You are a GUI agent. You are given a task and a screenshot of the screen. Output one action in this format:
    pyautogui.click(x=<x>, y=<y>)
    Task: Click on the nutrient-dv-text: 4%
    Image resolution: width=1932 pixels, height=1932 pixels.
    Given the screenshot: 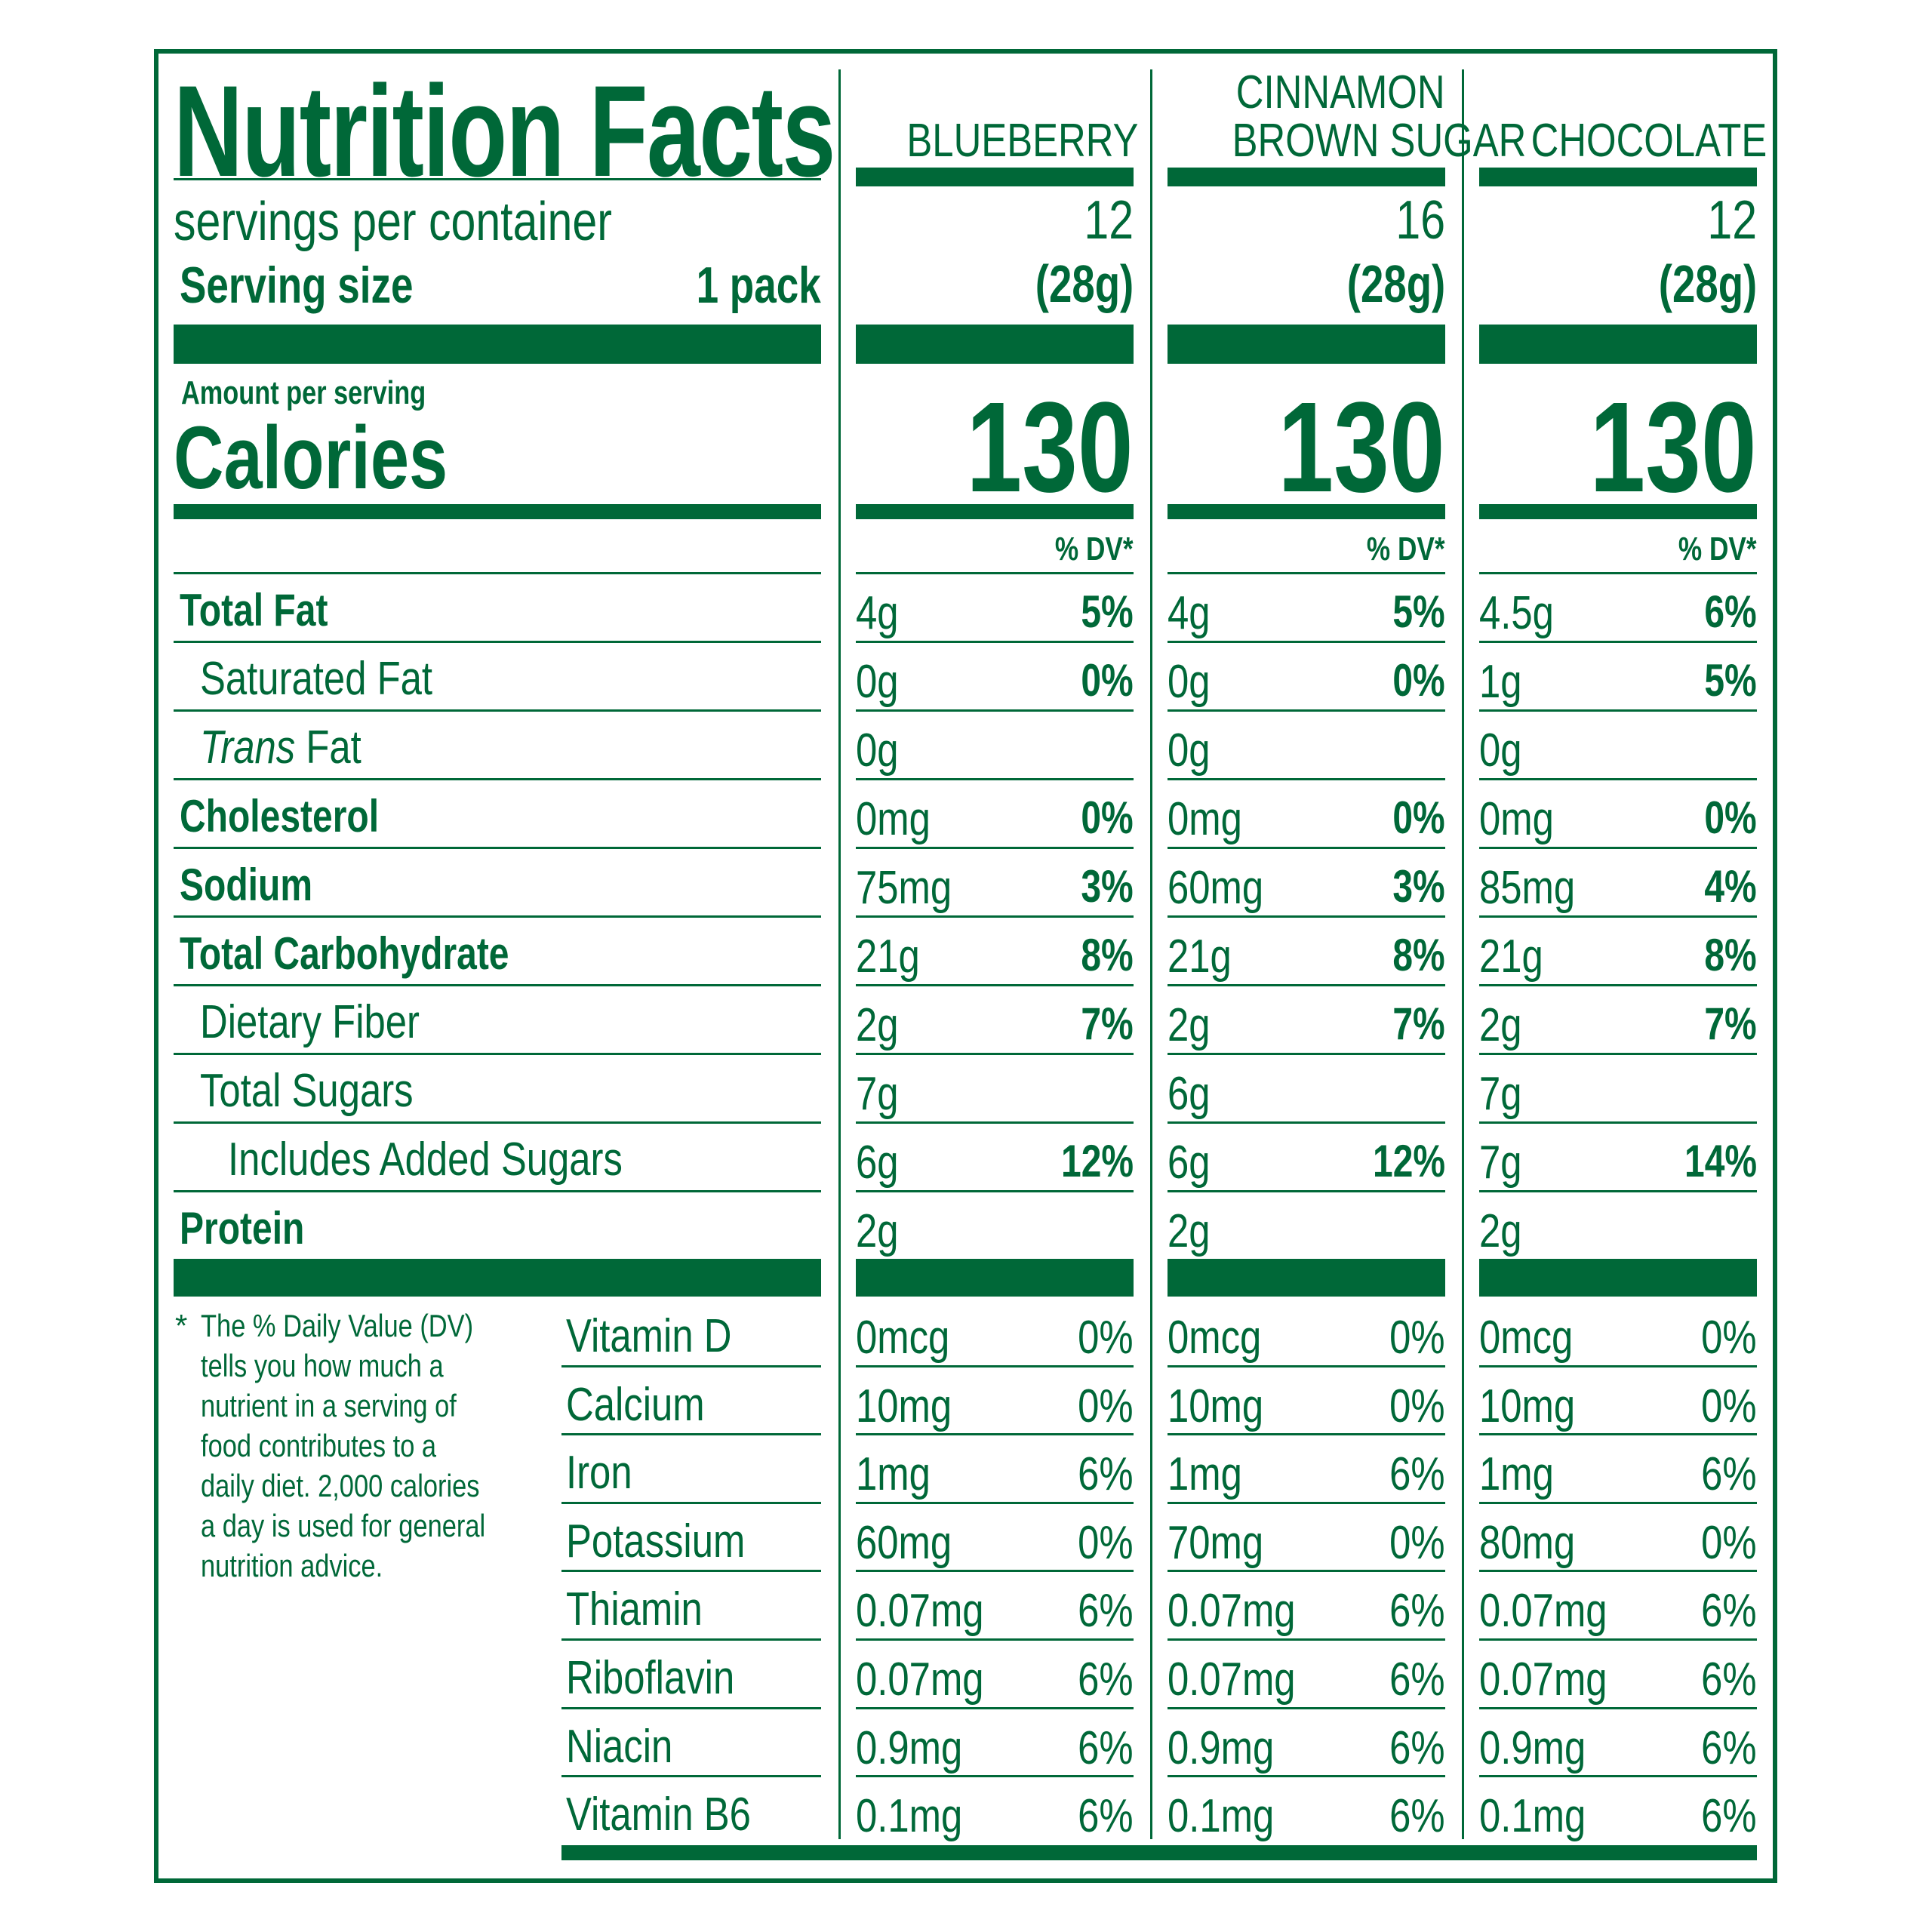 What is the action you would take?
    pyautogui.click(x=1730, y=886)
    